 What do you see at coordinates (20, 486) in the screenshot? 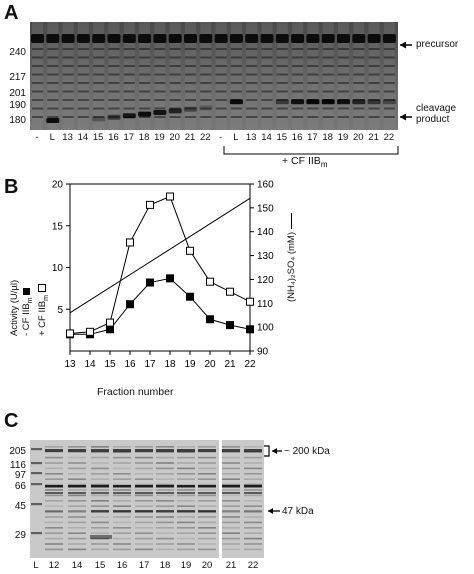
I see `mw-marker-c: 66` at bounding box center [20, 486].